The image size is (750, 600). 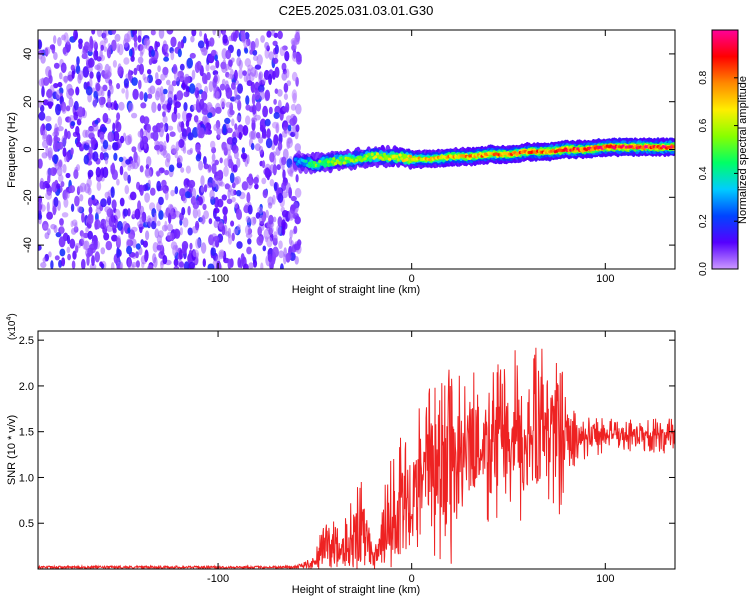 What do you see at coordinates (605, 579) in the screenshot?
I see `snr-x-tick-label: 100` at bounding box center [605, 579].